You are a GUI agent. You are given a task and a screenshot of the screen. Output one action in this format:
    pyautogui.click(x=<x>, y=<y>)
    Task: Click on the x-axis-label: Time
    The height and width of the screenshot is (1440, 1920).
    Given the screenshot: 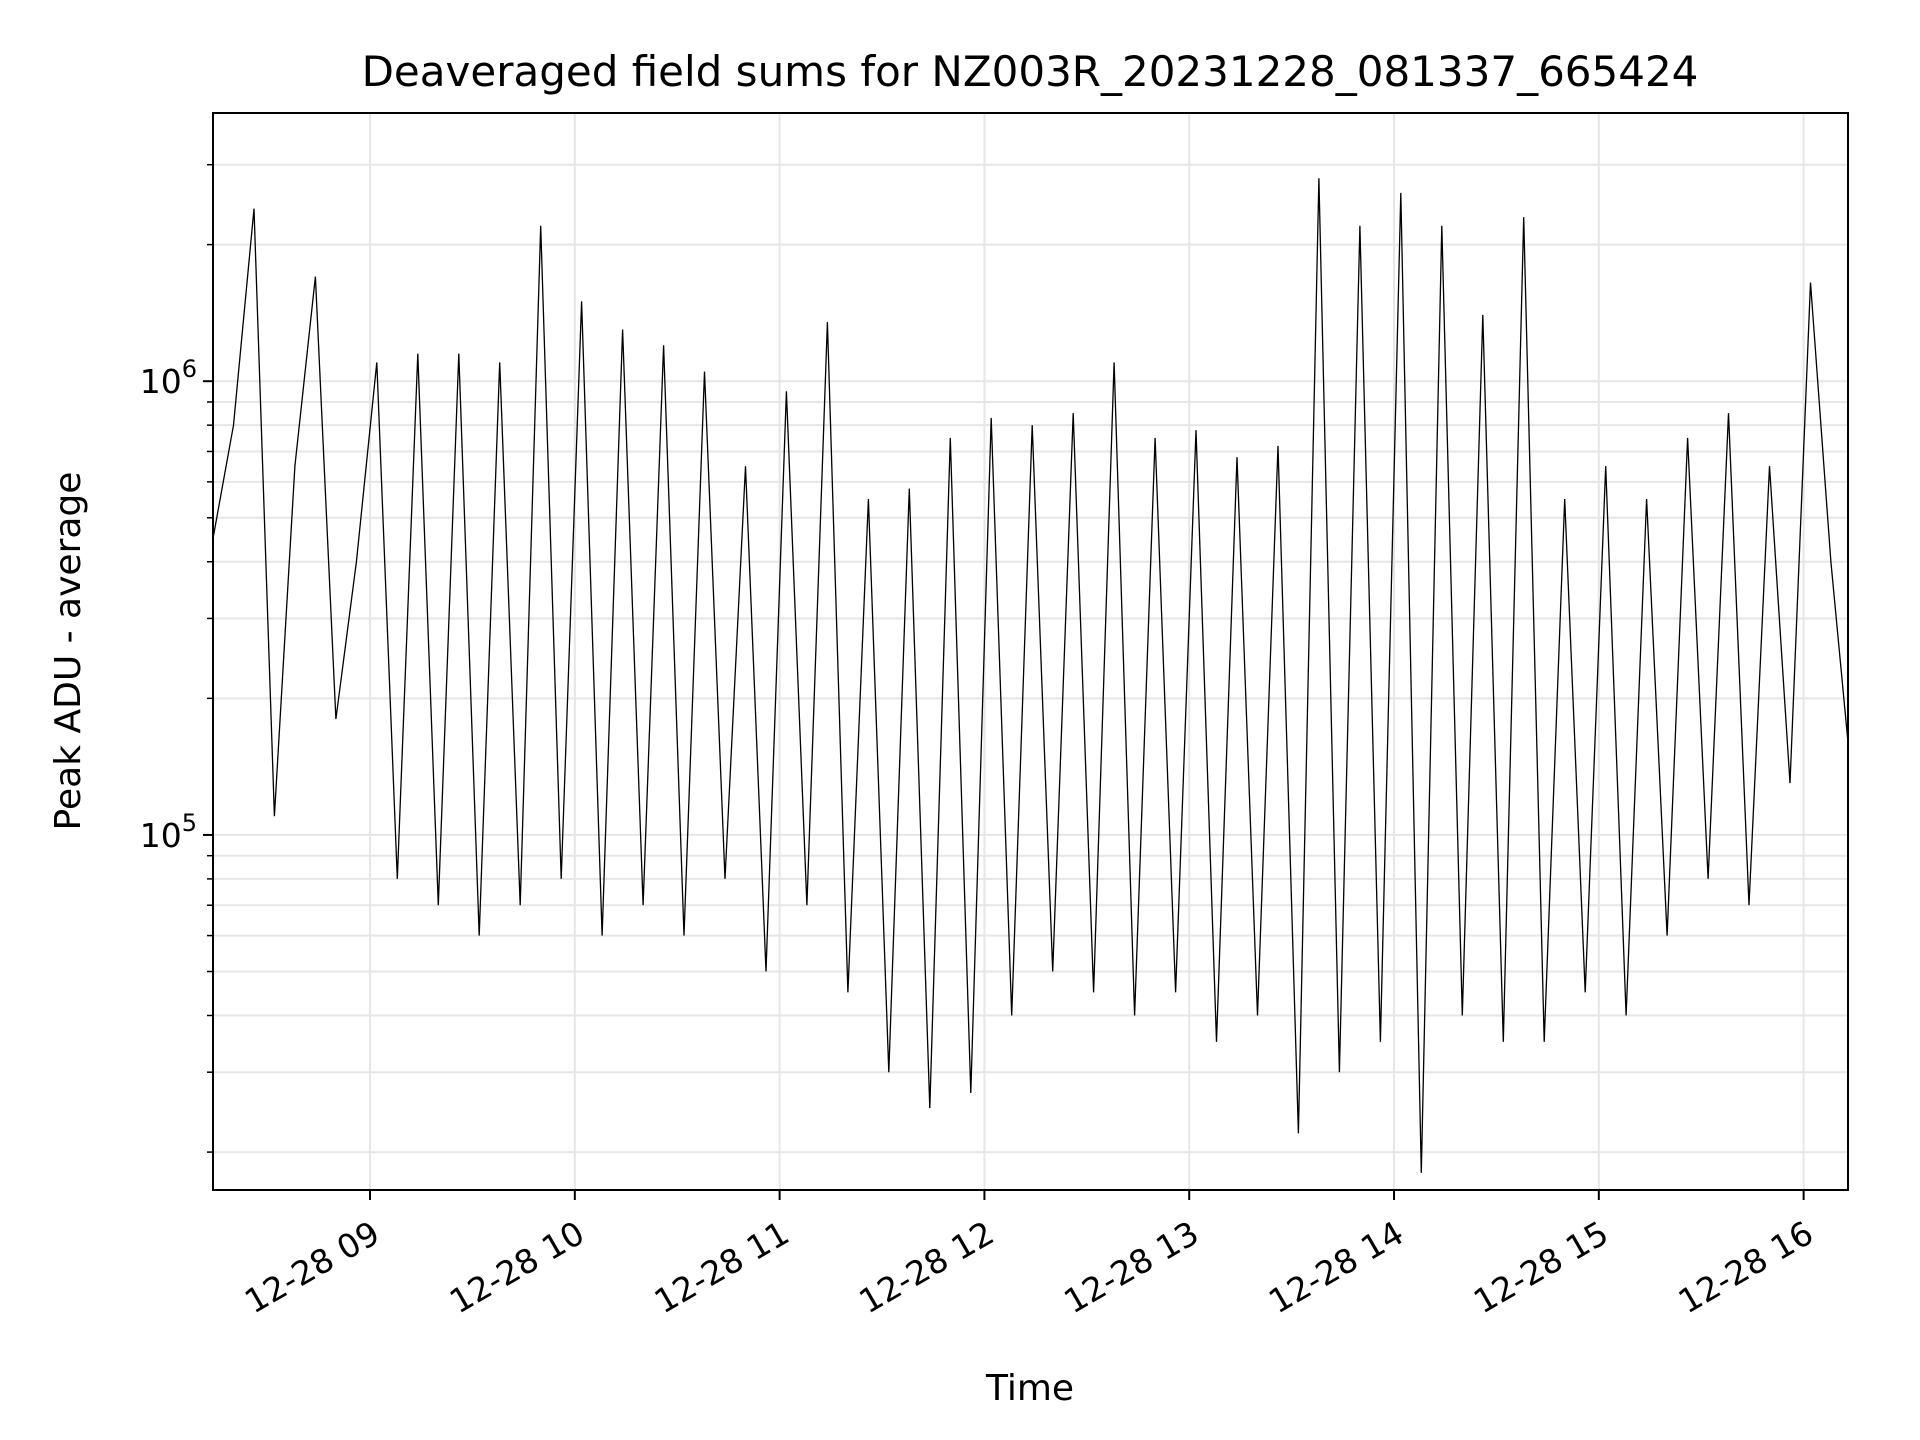 What is the action you would take?
    pyautogui.click(x=1029, y=1388)
    